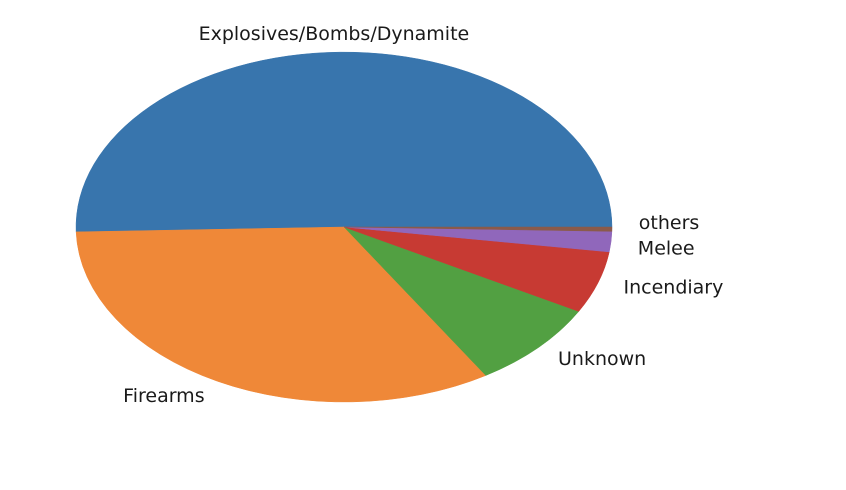  What do you see at coordinates (478, 229) in the screenshot?
I see `pie-slice-others` at bounding box center [478, 229].